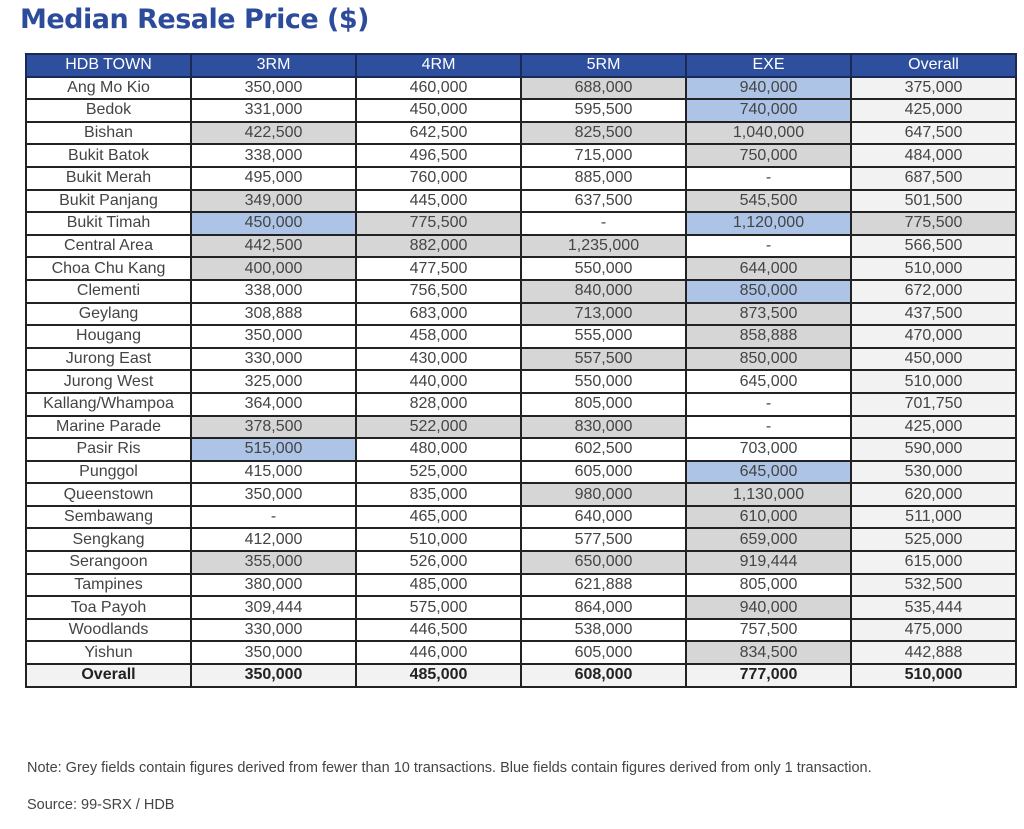 This screenshot has width=1024, height=829. What do you see at coordinates (768, 133) in the screenshot?
I see `value-cell: 1,040,000` at bounding box center [768, 133].